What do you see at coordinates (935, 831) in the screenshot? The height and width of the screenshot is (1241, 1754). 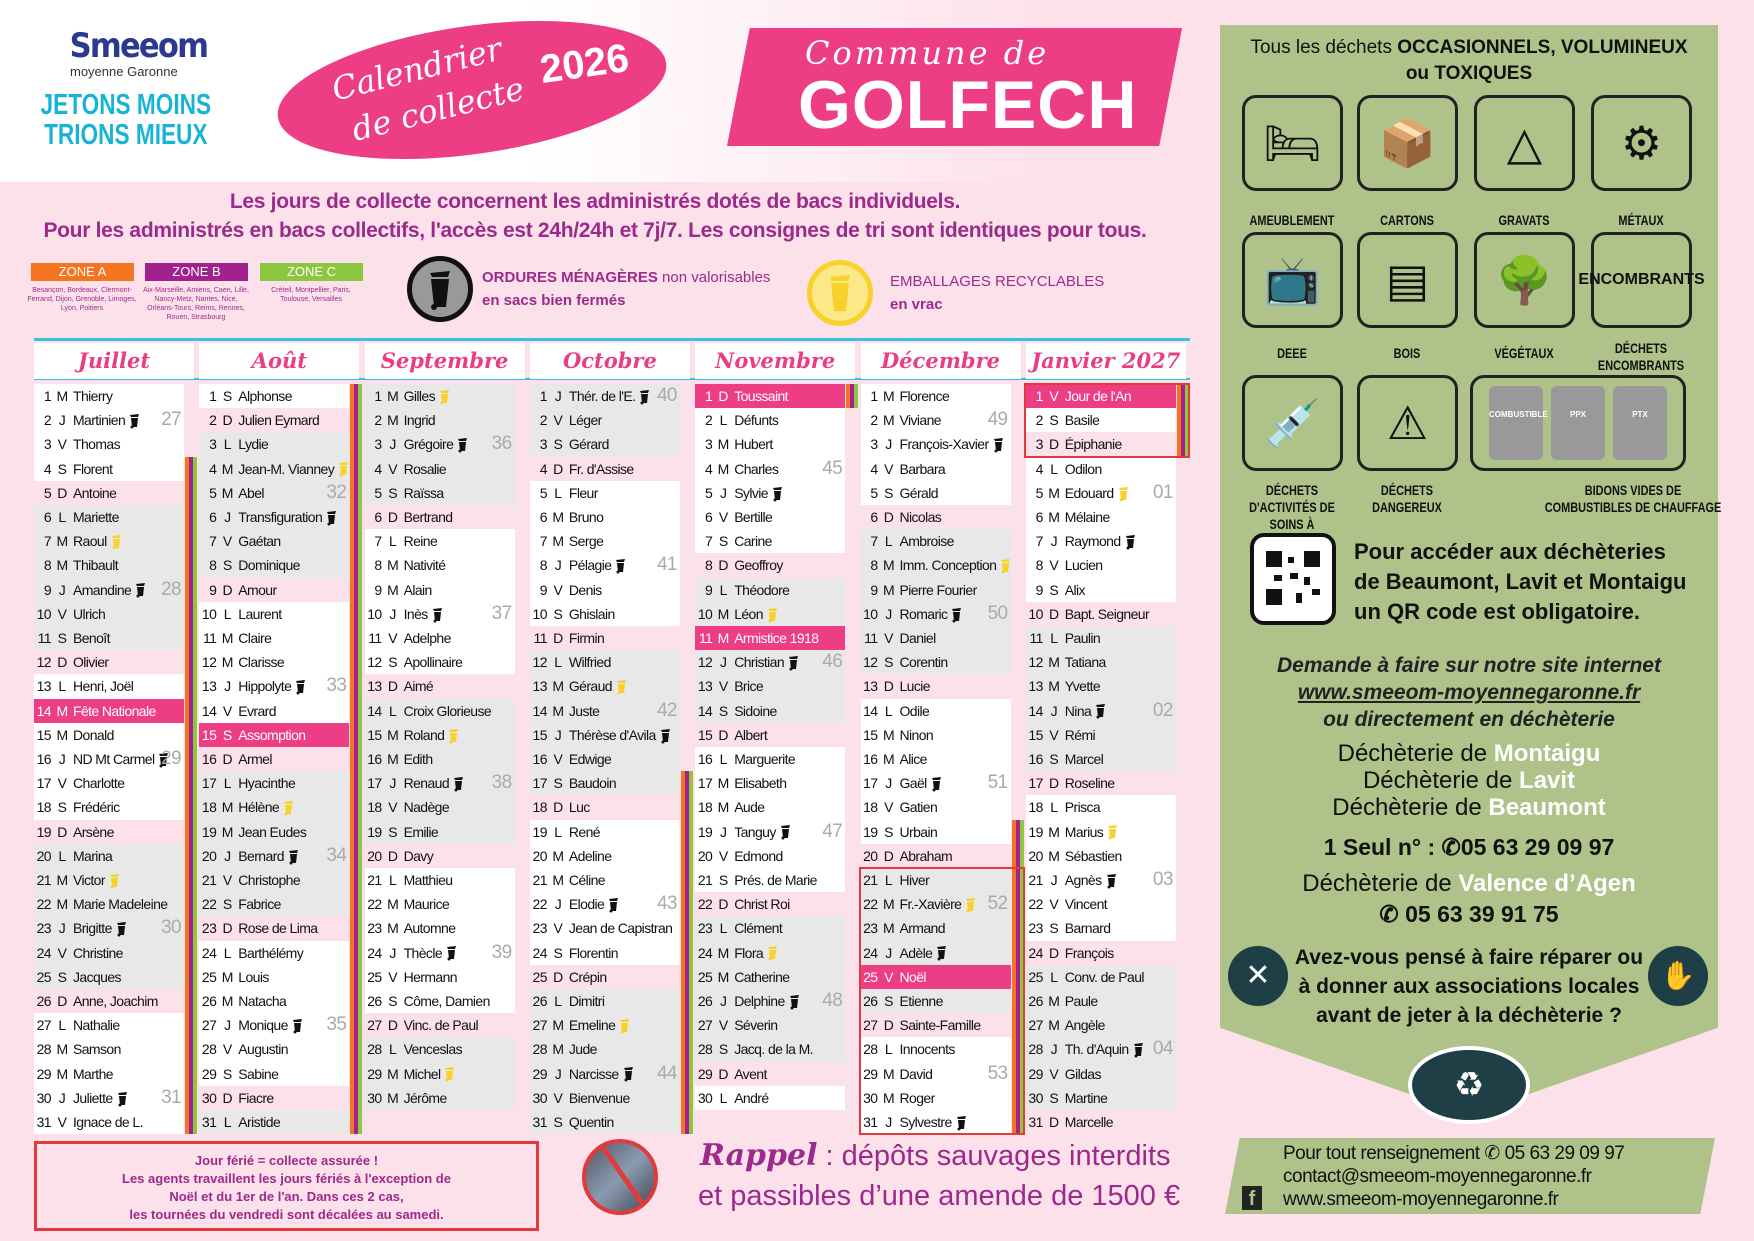 I see `day-row: 19 S Urbain` at bounding box center [935, 831].